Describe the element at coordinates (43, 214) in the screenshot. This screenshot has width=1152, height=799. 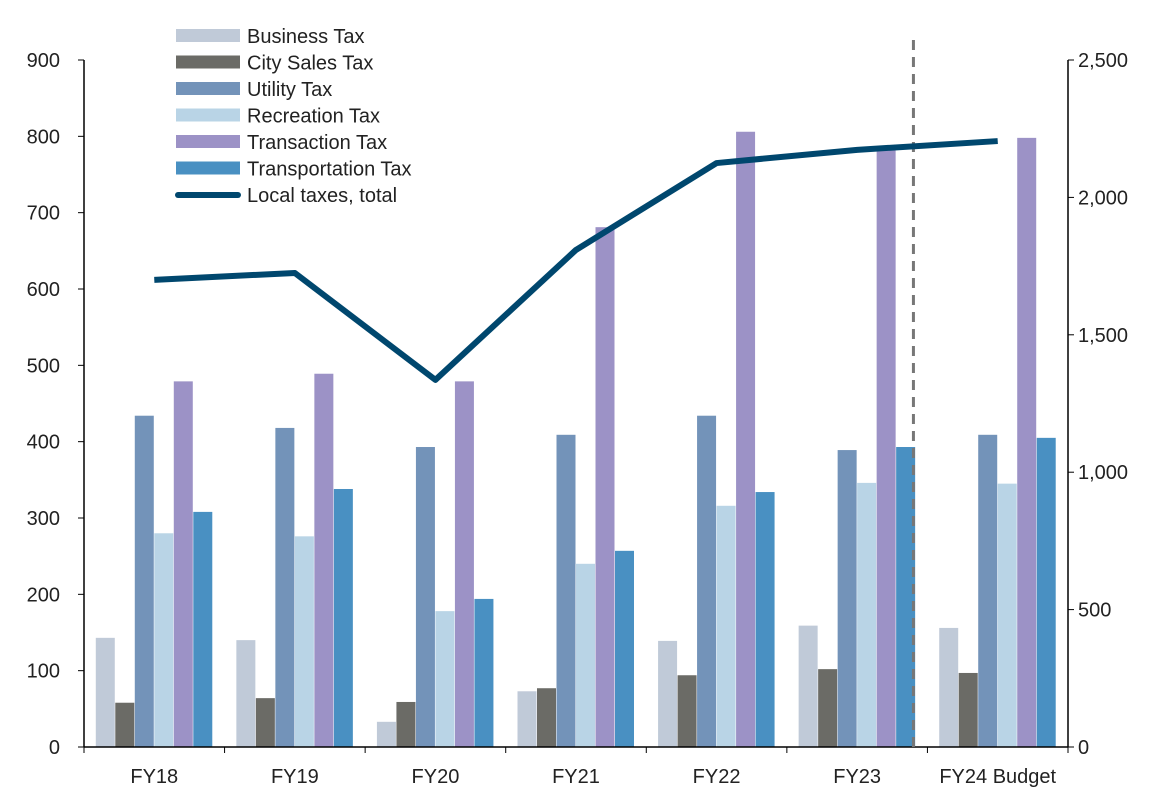
I see `left-tick-label: 700` at that location.